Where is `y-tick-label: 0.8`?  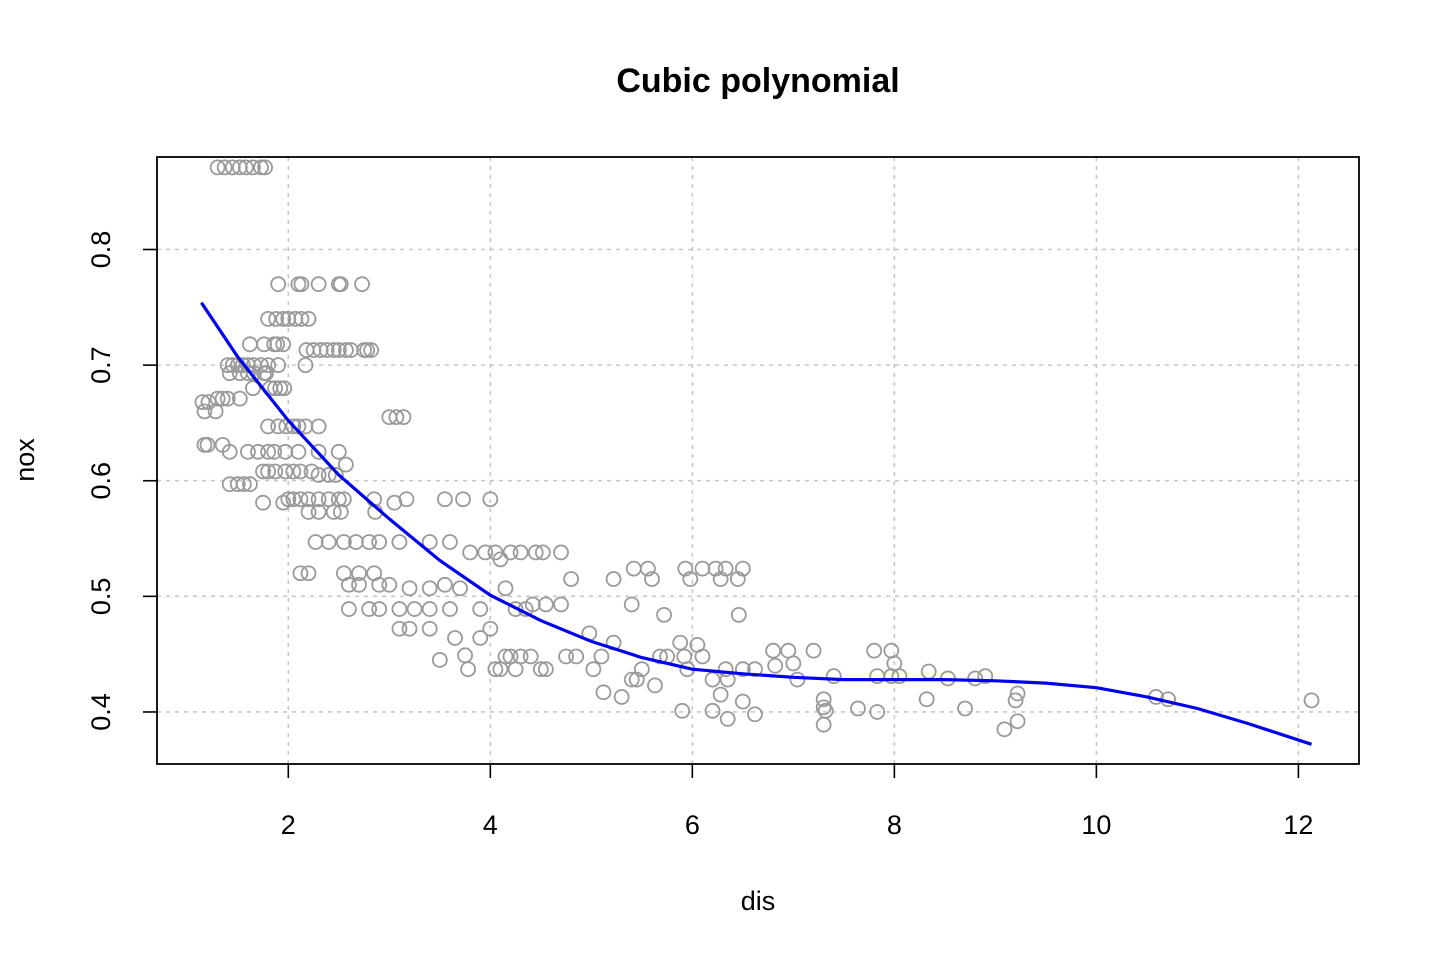 y-tick-label: 0.8 is located at coordinates (101, 250).